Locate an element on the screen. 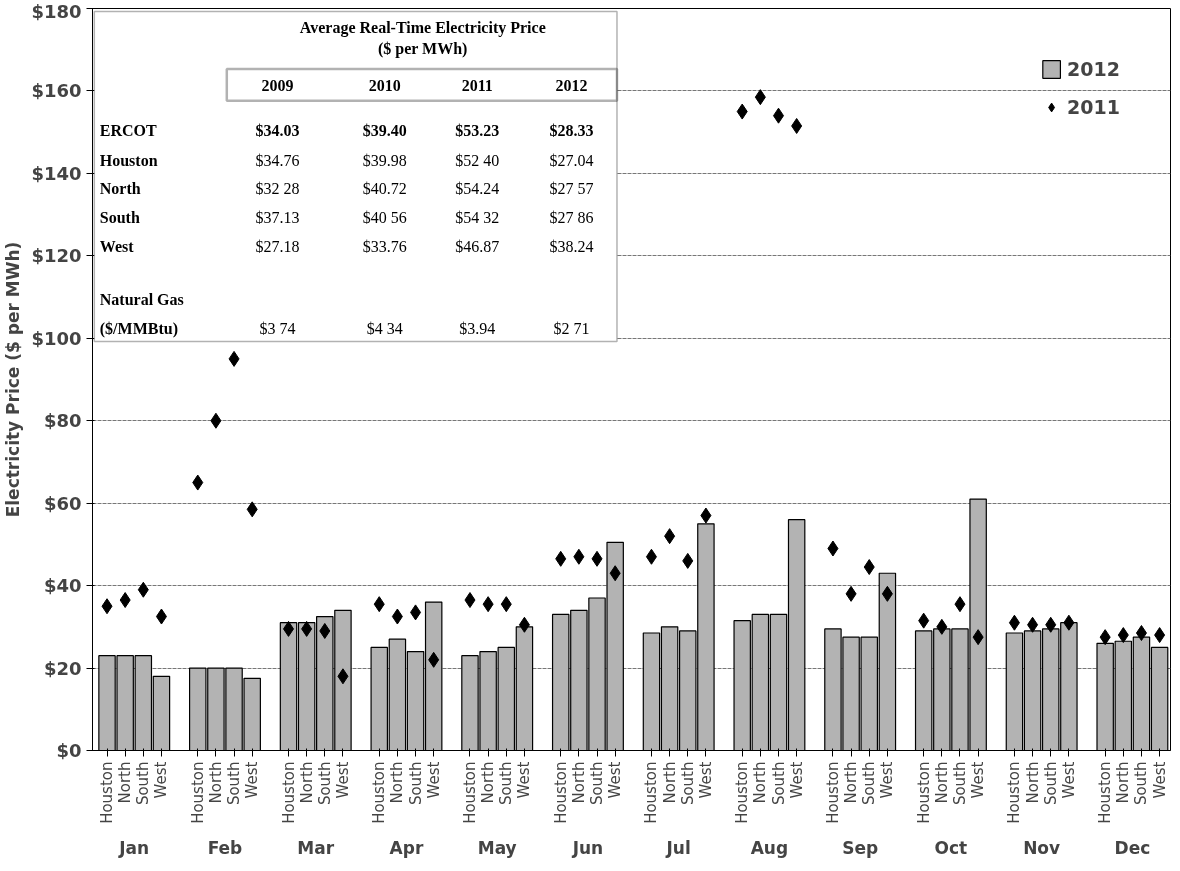 The image size is (1180, 871). annotation: $40.72 is located at coordinates (384, 189).